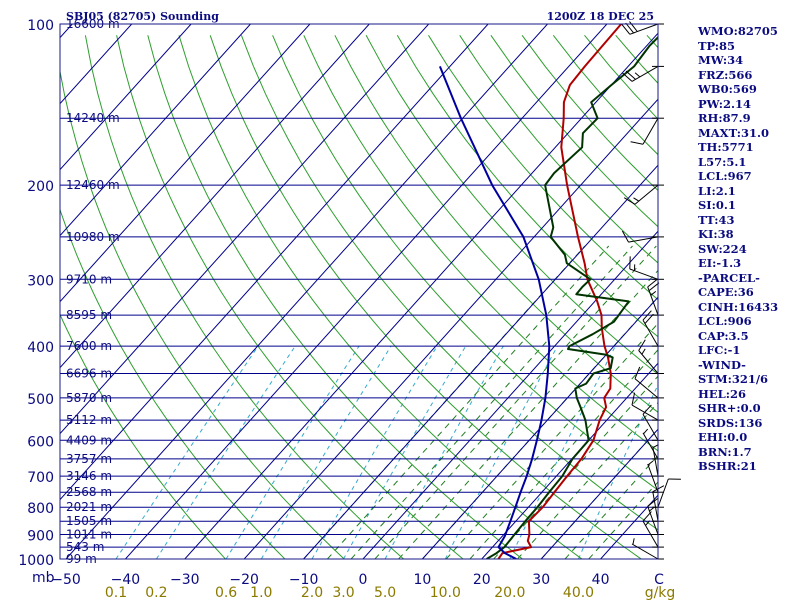  What do you see at coordinates (312, 592) in the screenshot?
I see `mixing-ratio-tick-label: 2.0` at bounding box center [312, 592].